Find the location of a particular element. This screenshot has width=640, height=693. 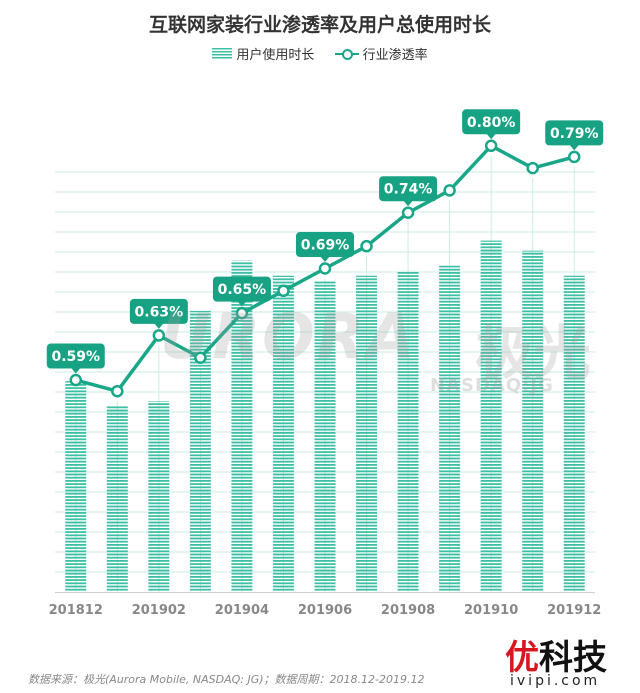

watermark-sub: NASDAQ:JG is located at coordinates (492, 385).